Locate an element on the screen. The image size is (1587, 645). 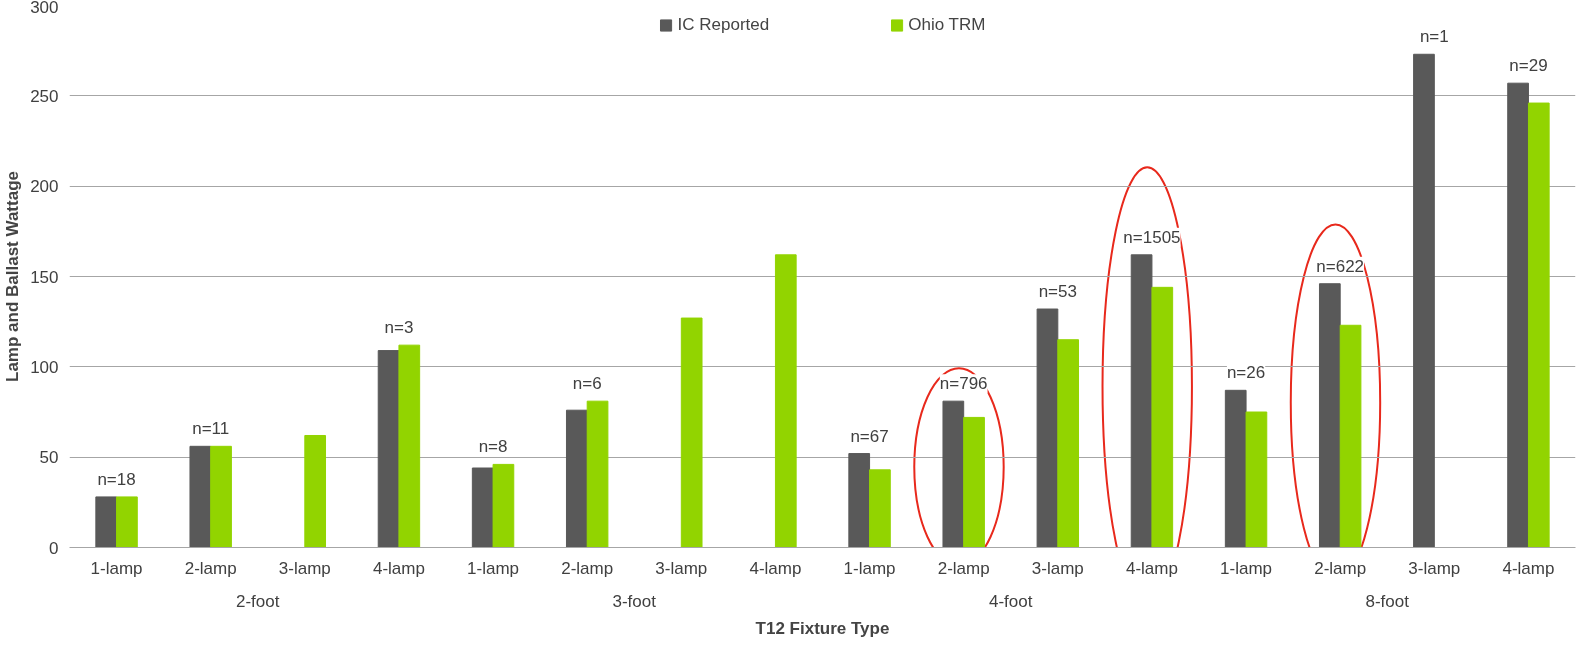
annotation: n=8 is located at coordinates (493, 447).